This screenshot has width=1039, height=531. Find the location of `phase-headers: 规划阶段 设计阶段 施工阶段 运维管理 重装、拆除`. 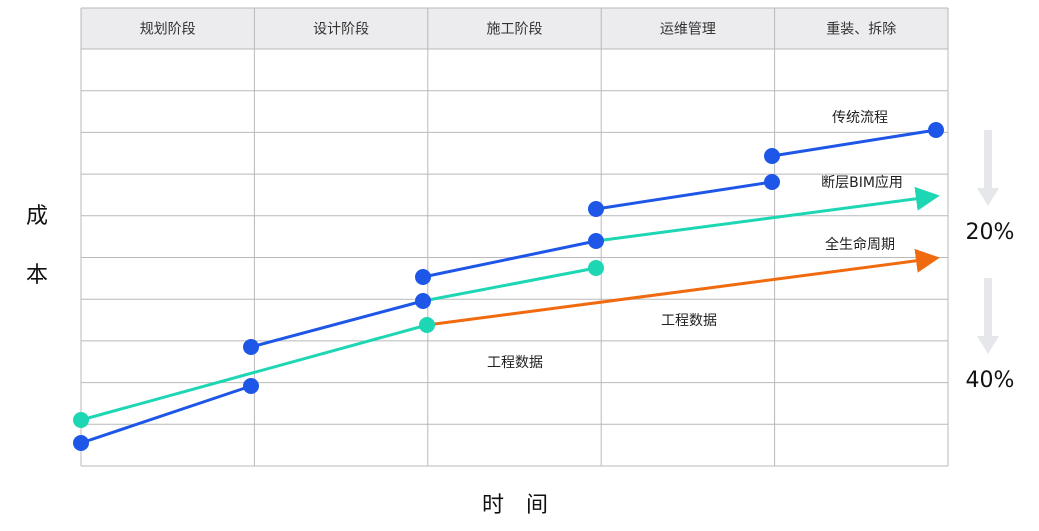

phase-headers: 规划阶段 设计阶段 施工阶段 运维管理 重装、拆除 is located at coordinates (518, 30).